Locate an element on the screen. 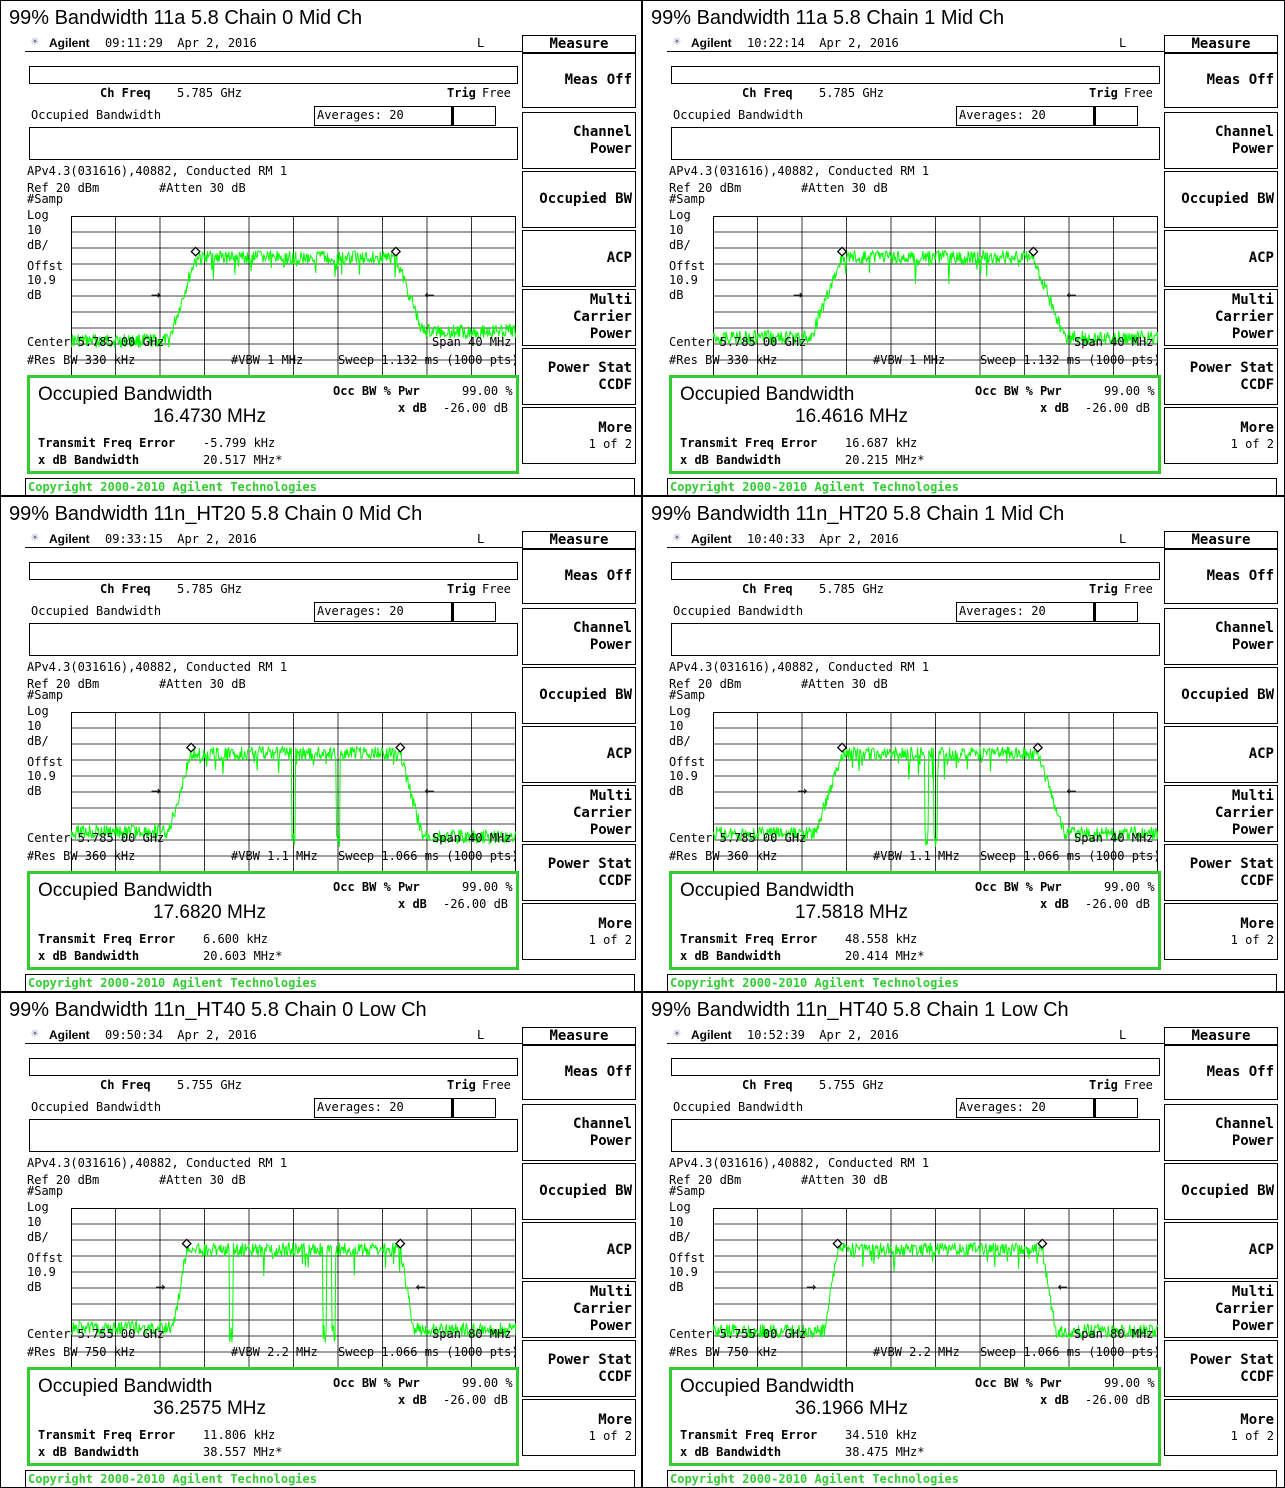 The width and height of the screenshot is (1285, 1488). status-bar: ☀ Agilent 09:33:15 Apr 2, 2016 L is located at coordinates (273, 539).